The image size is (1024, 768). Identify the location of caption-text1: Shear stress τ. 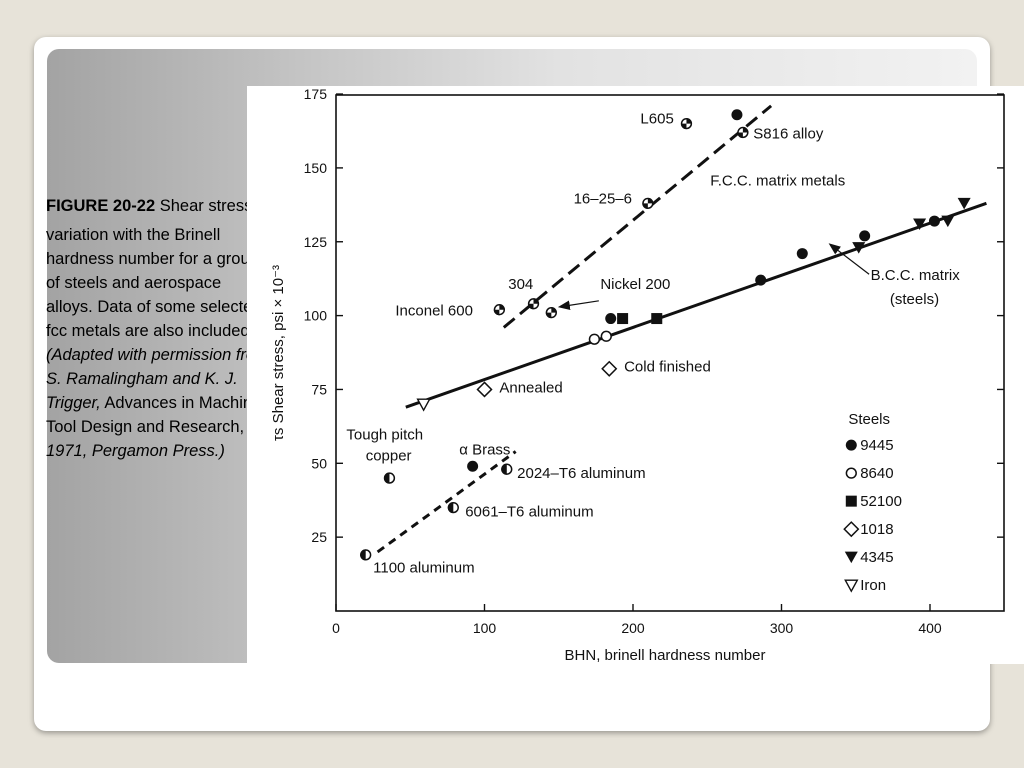
(209, 206).